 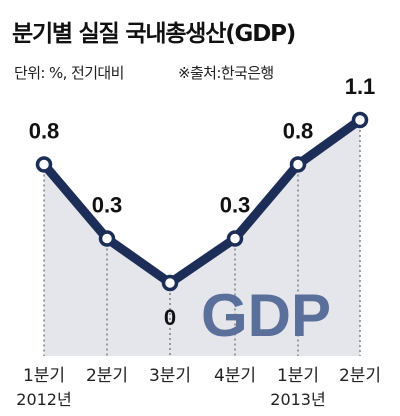 I want to click on unit-note: 단위: %, 전기대비, so click(x=69, y=73).